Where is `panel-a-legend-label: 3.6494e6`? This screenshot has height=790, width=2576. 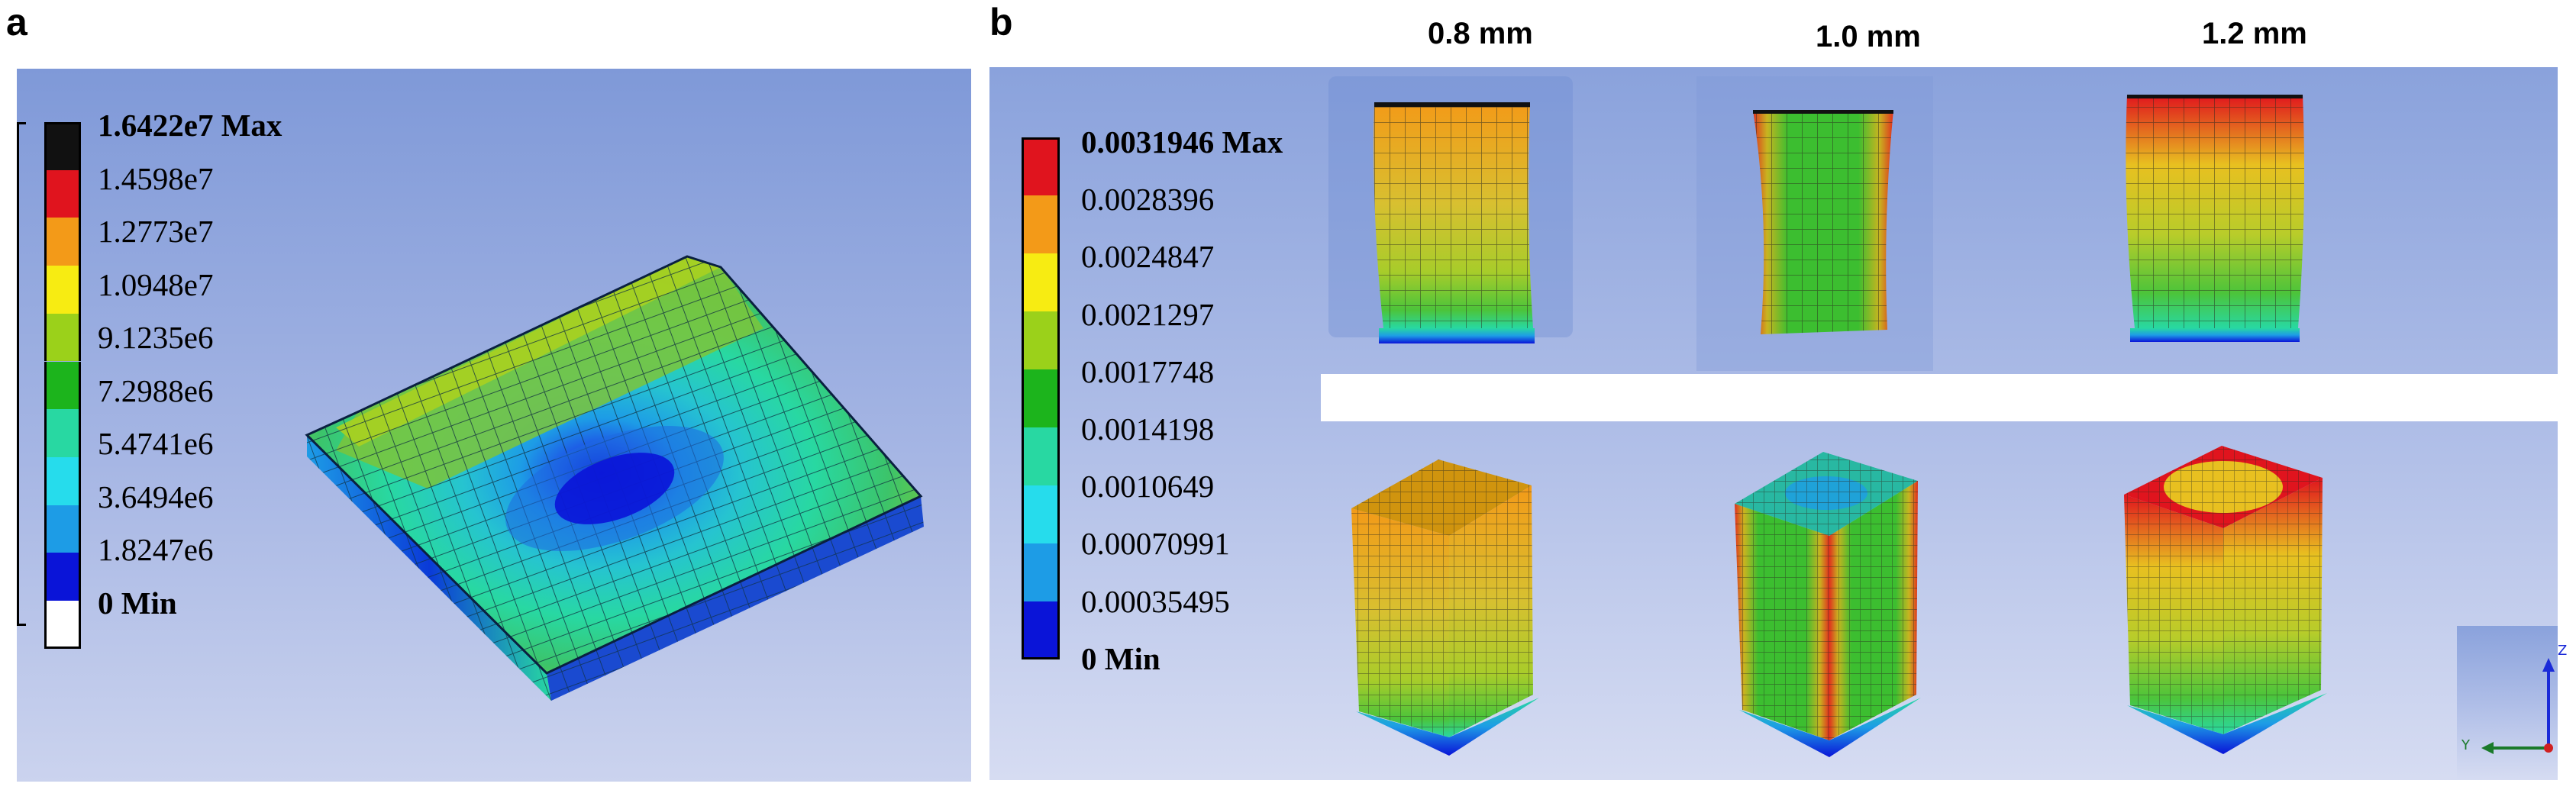 panel-a-legend-label: 3.6494e6 is located at coordinates (156, 496).